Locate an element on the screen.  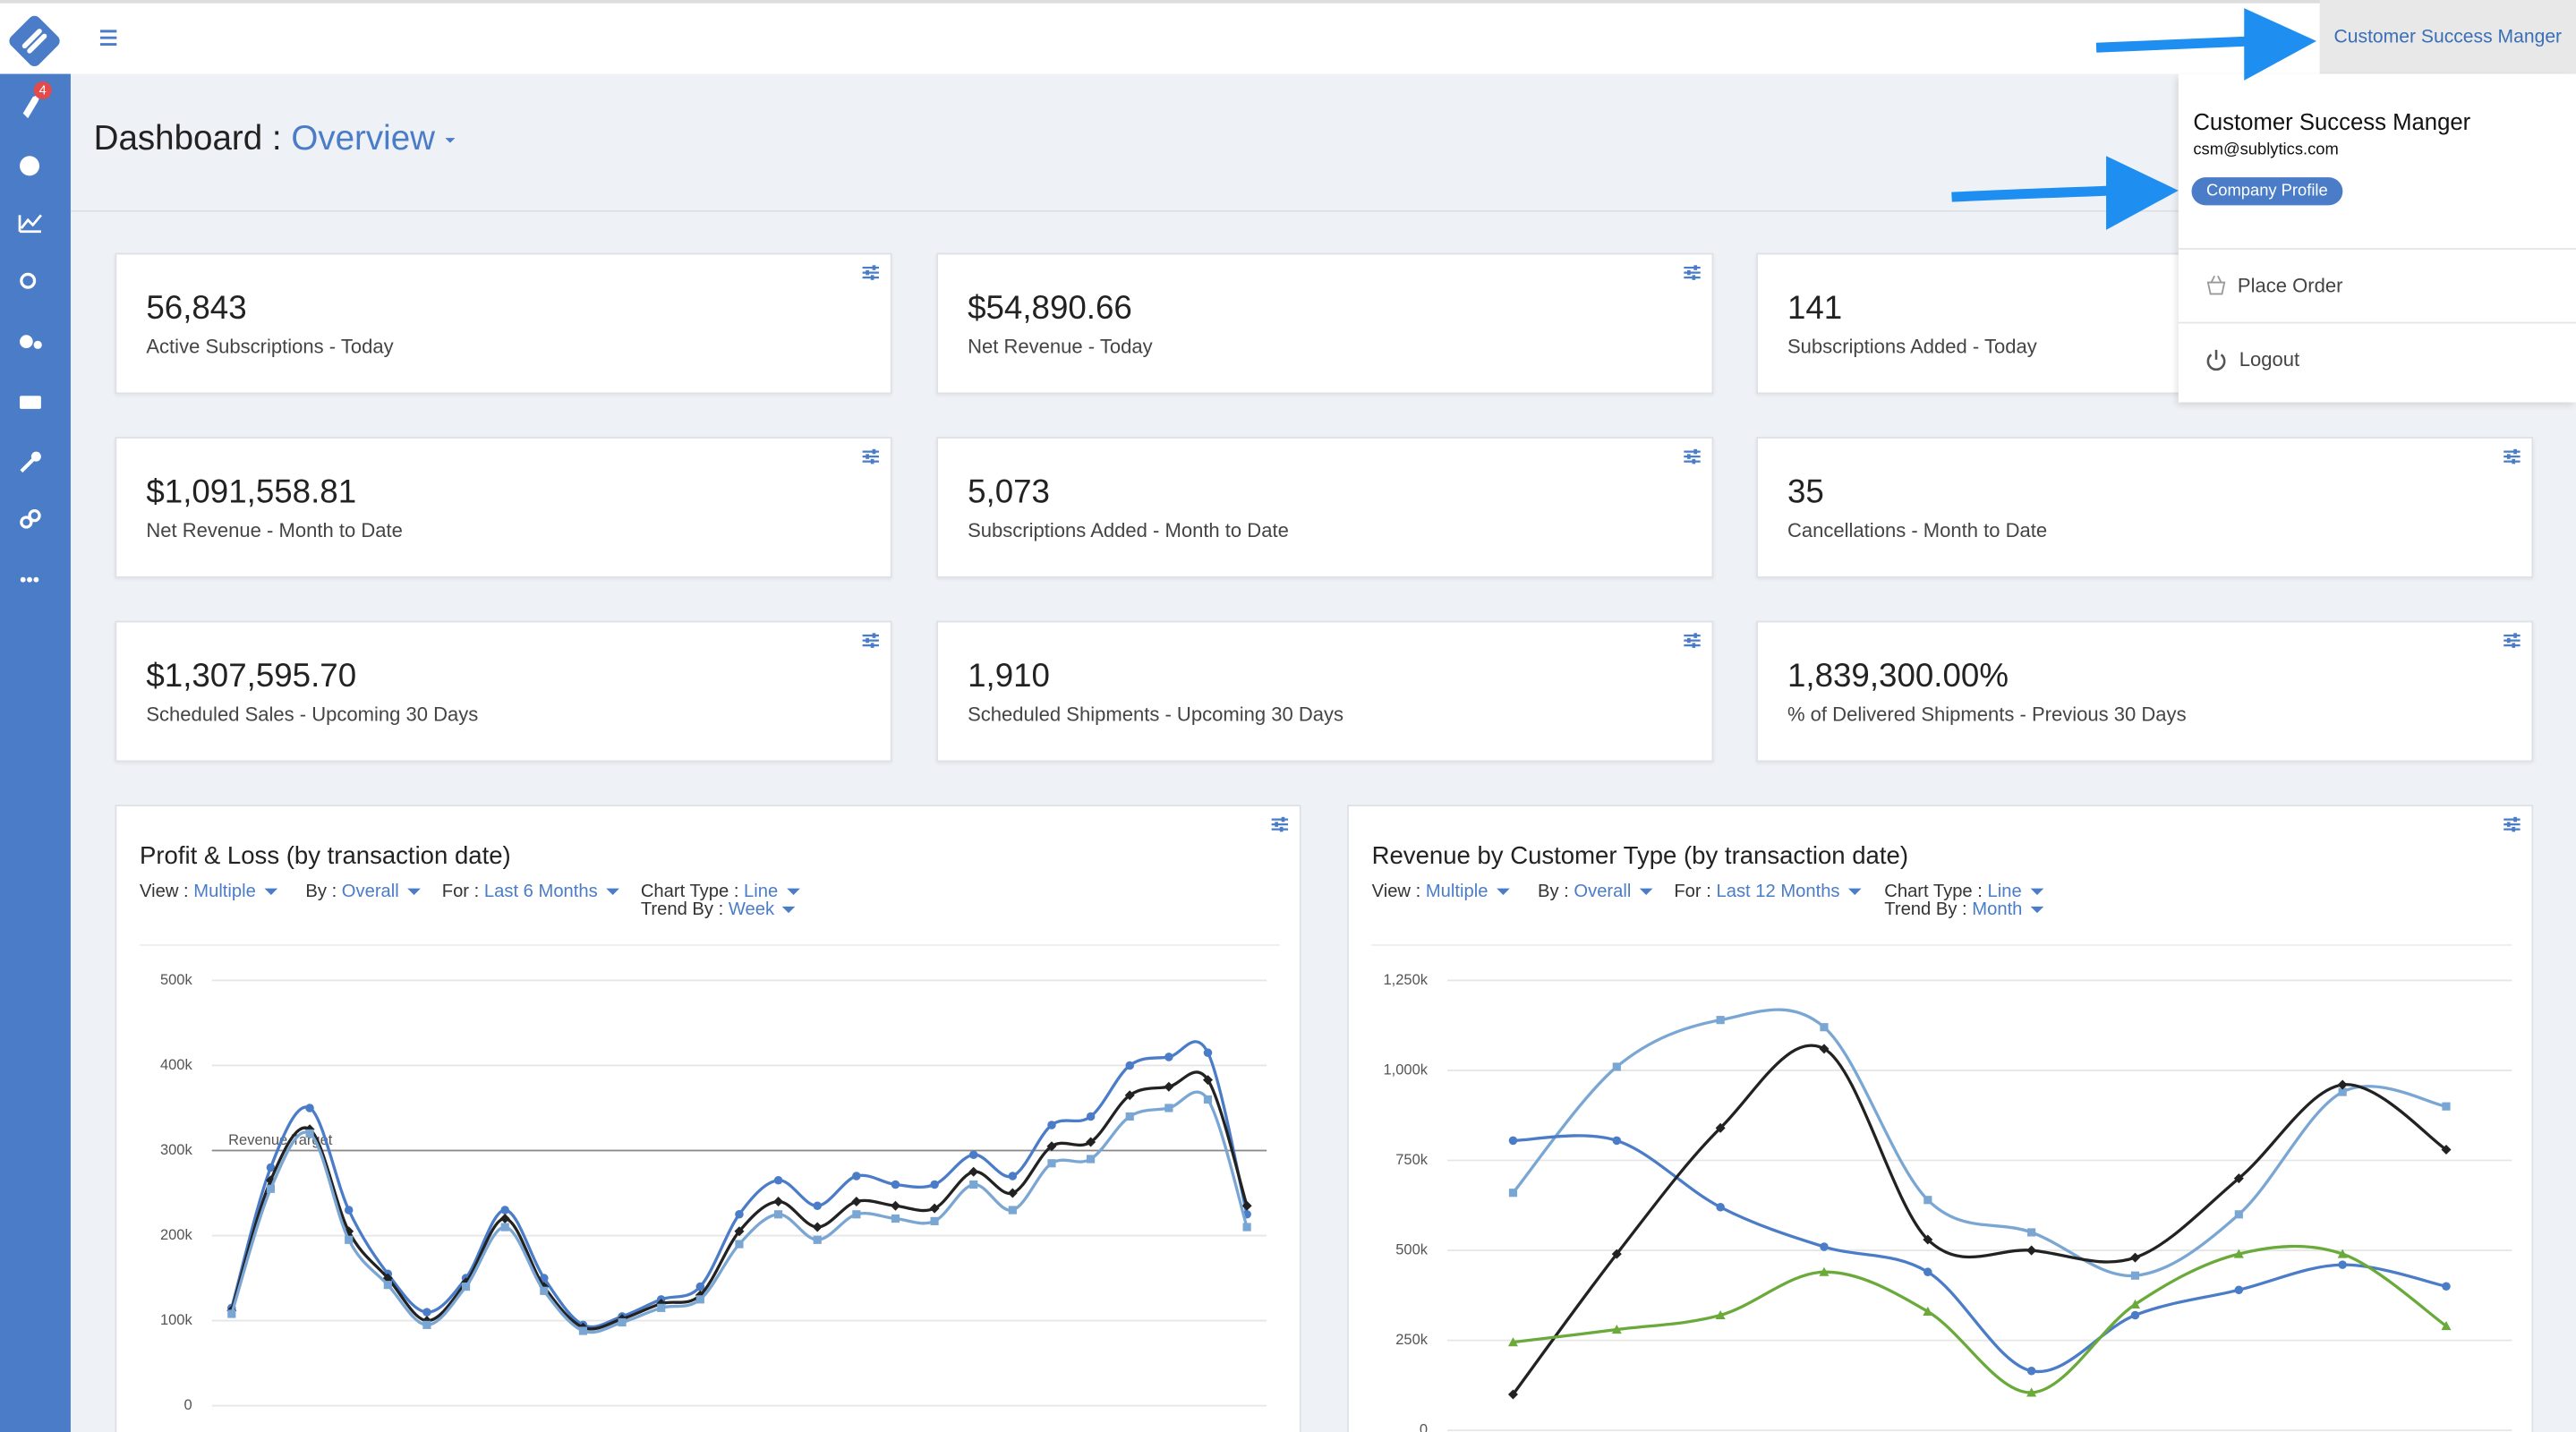
arrow-head is located at coordinates (2142, 193).